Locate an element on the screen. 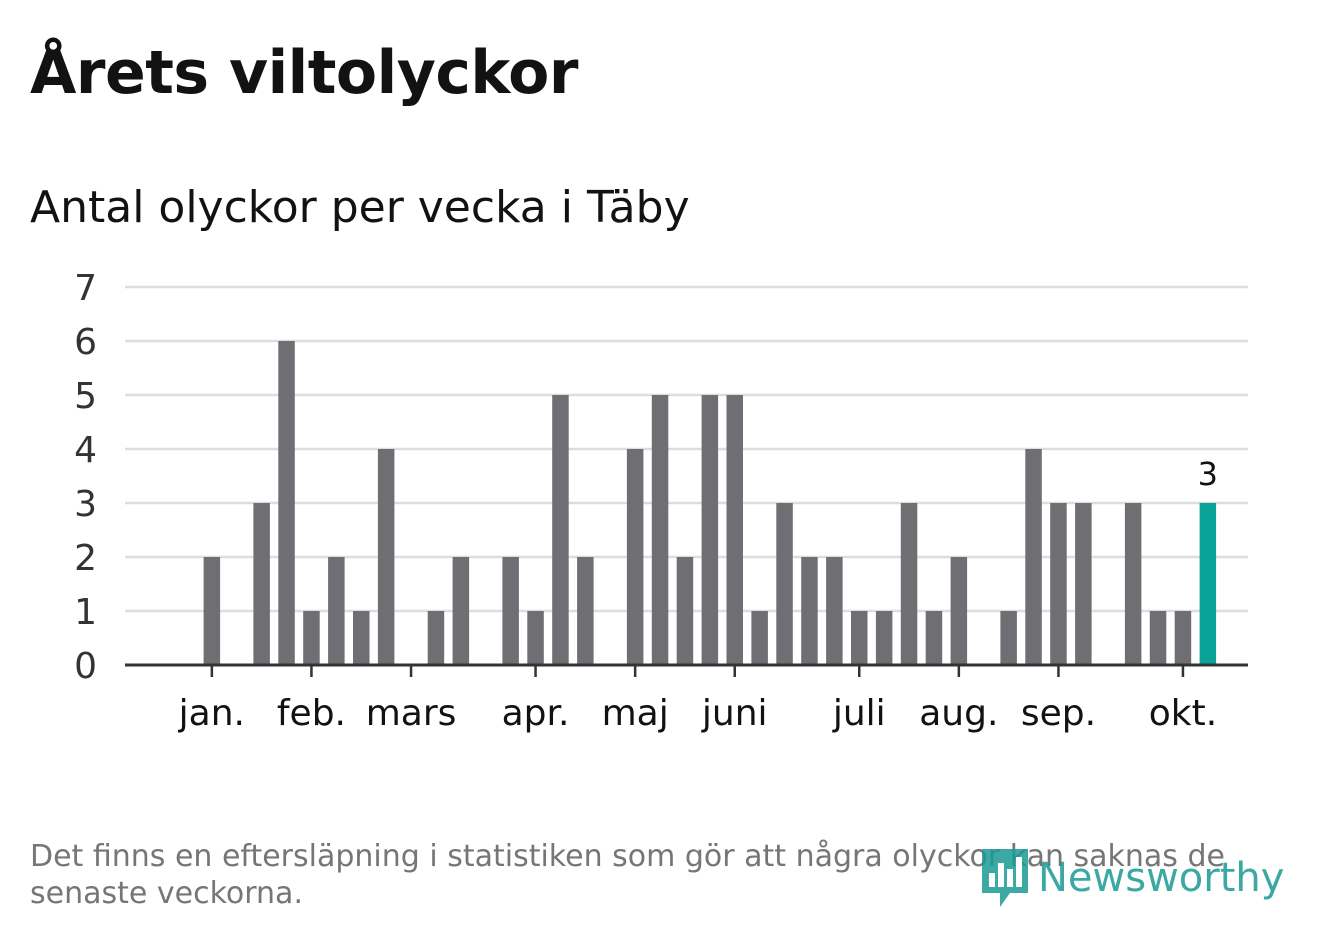 This screenshot has width=1322, height=939. chart-title: Årets viltolyckor is located at coordinates (304, 73).